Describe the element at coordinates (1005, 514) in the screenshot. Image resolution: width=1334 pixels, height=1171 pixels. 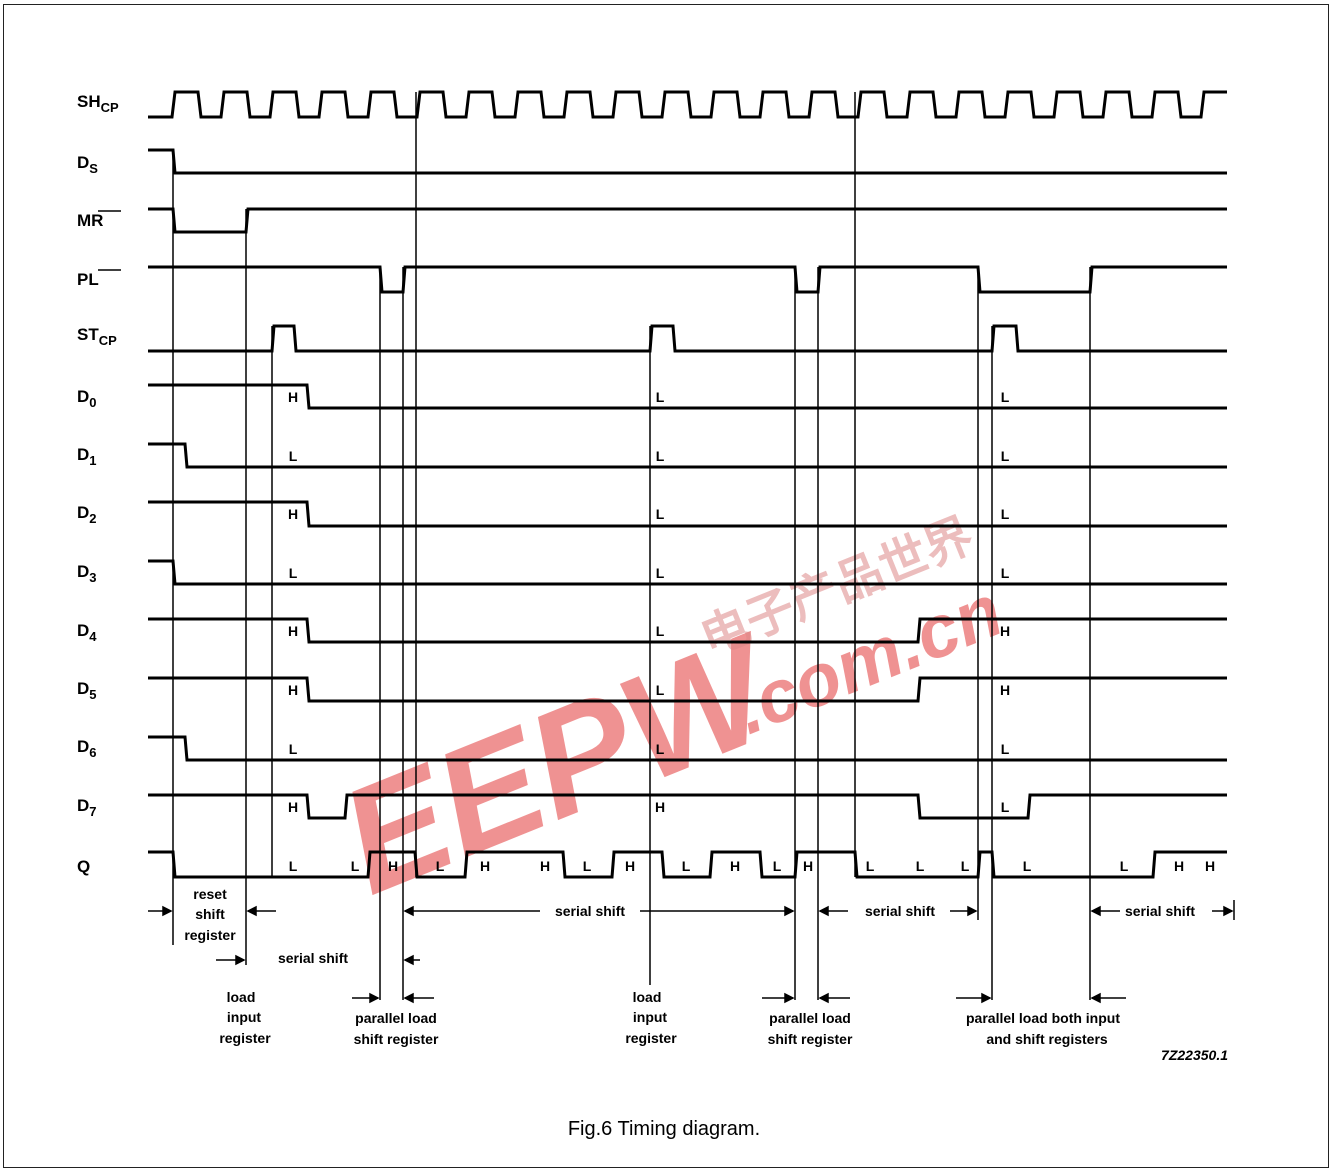
I see `level-d2-2: L` at that location.